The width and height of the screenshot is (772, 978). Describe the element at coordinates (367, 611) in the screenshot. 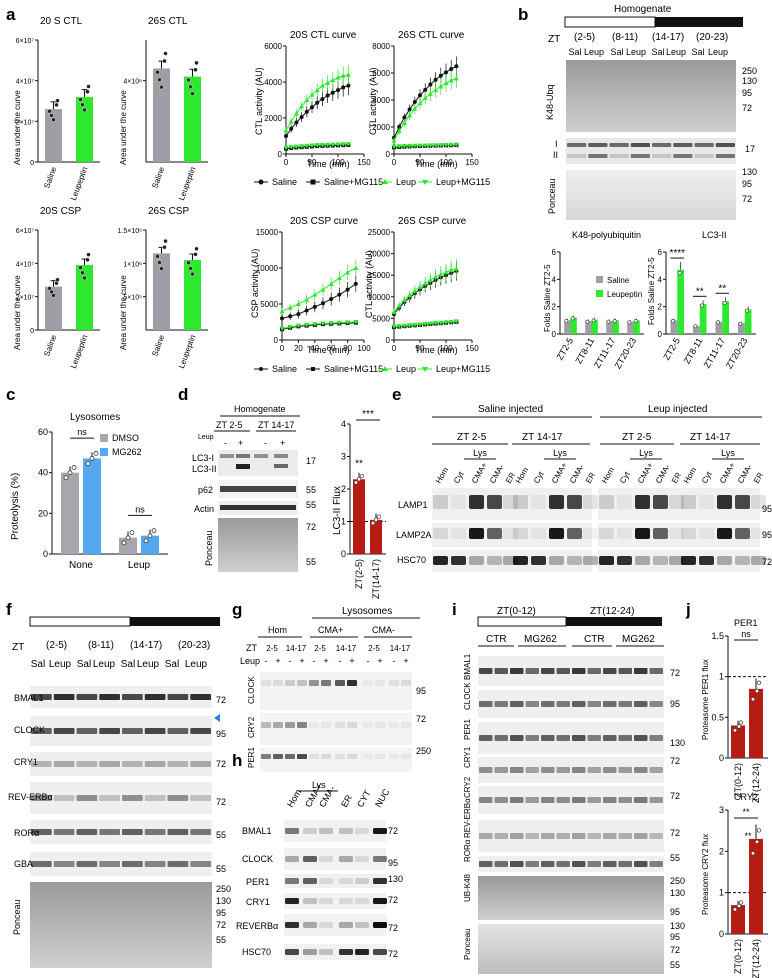

I see `g-title: Lysosomes` at that location.